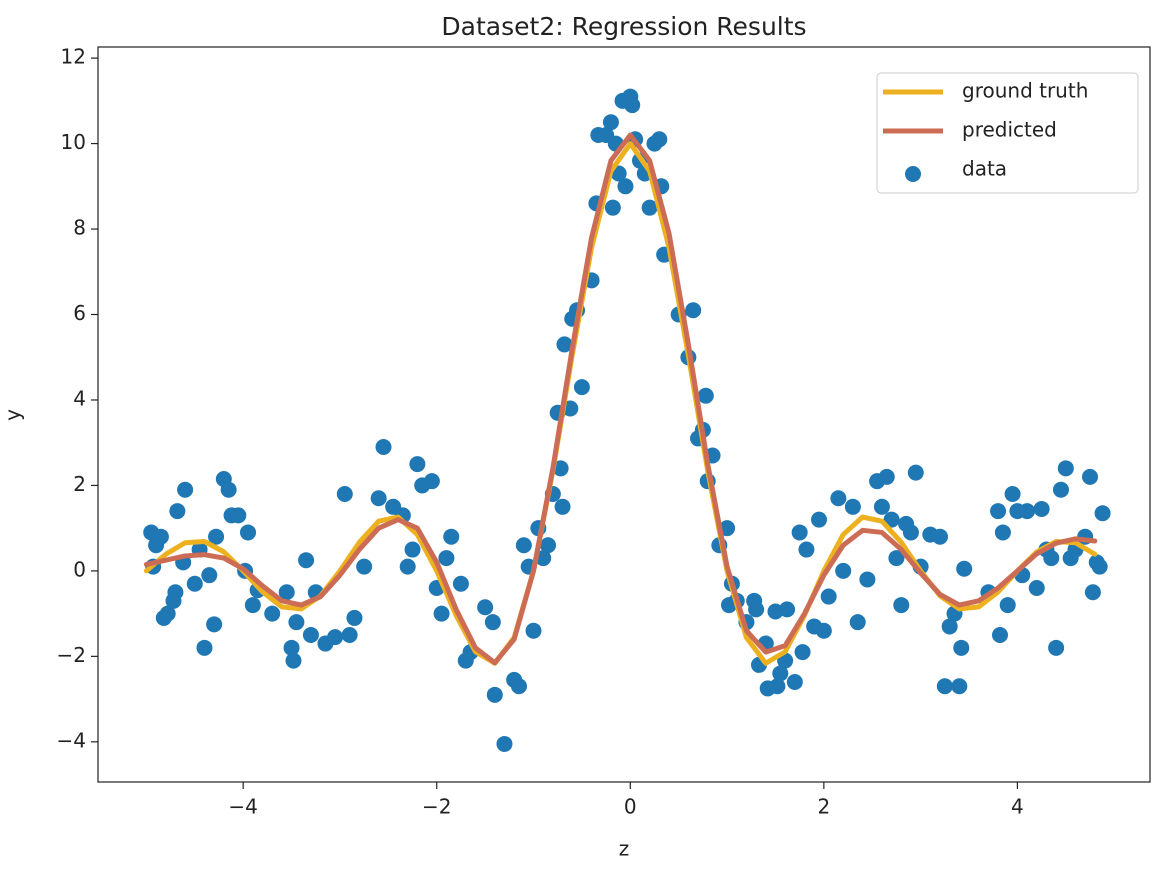 Image resolution: width=1162 pixels, height=876 pixels. Describe the element at coordinates (79, 398) in the screenshot. I see `y-tick-label: 4` at that location.